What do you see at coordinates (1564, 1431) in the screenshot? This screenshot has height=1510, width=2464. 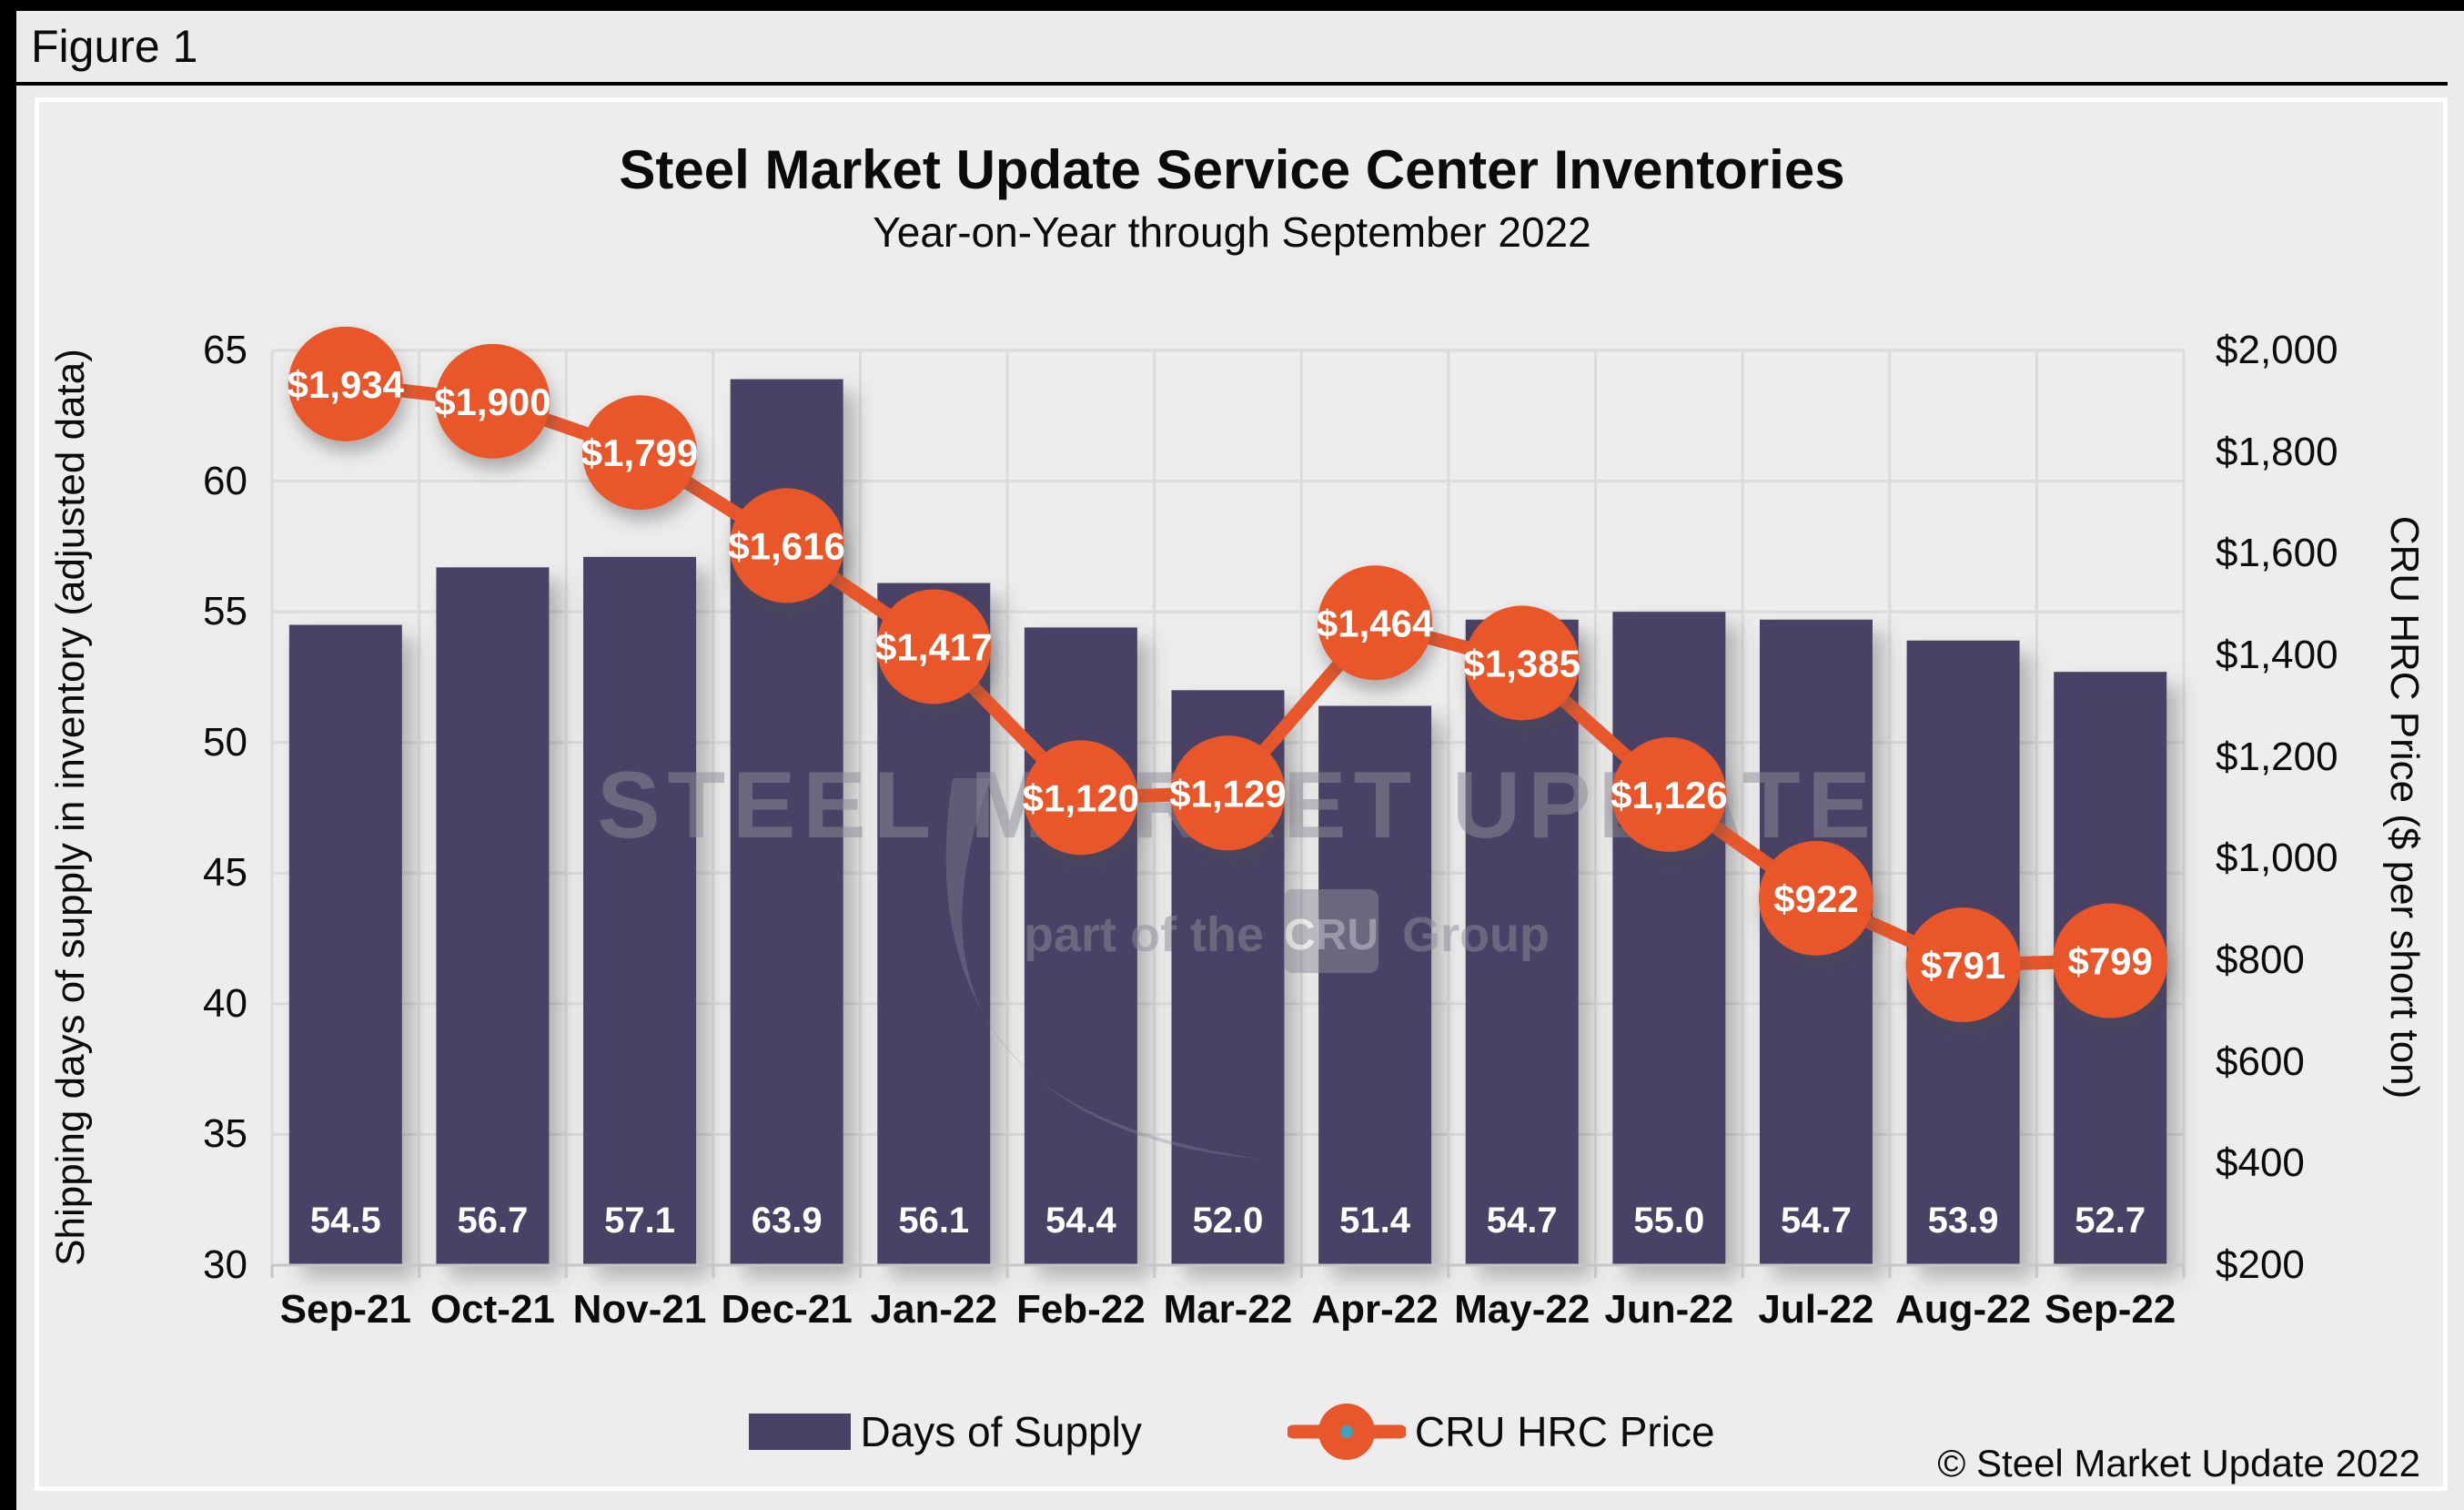 I see `legend-label: CRU HRC Price` at bounding box center [1564, 1431].